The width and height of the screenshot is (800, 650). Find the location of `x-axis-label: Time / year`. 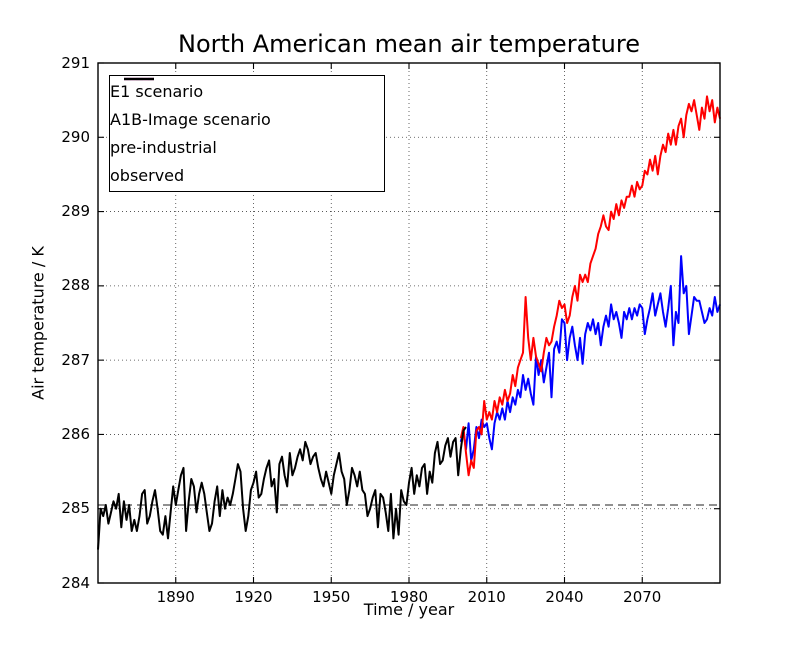

x-axis-label: Time / year is located at coordinates (409, 609).